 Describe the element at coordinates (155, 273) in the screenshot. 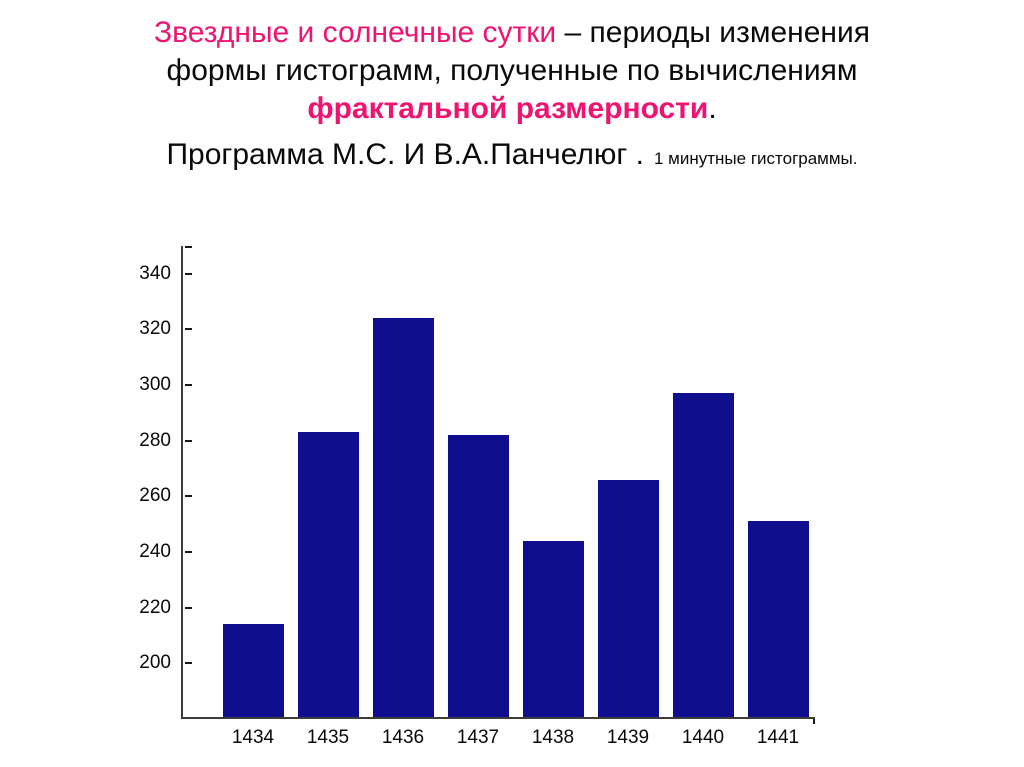

I see `y-tick-label: 340` at that location.